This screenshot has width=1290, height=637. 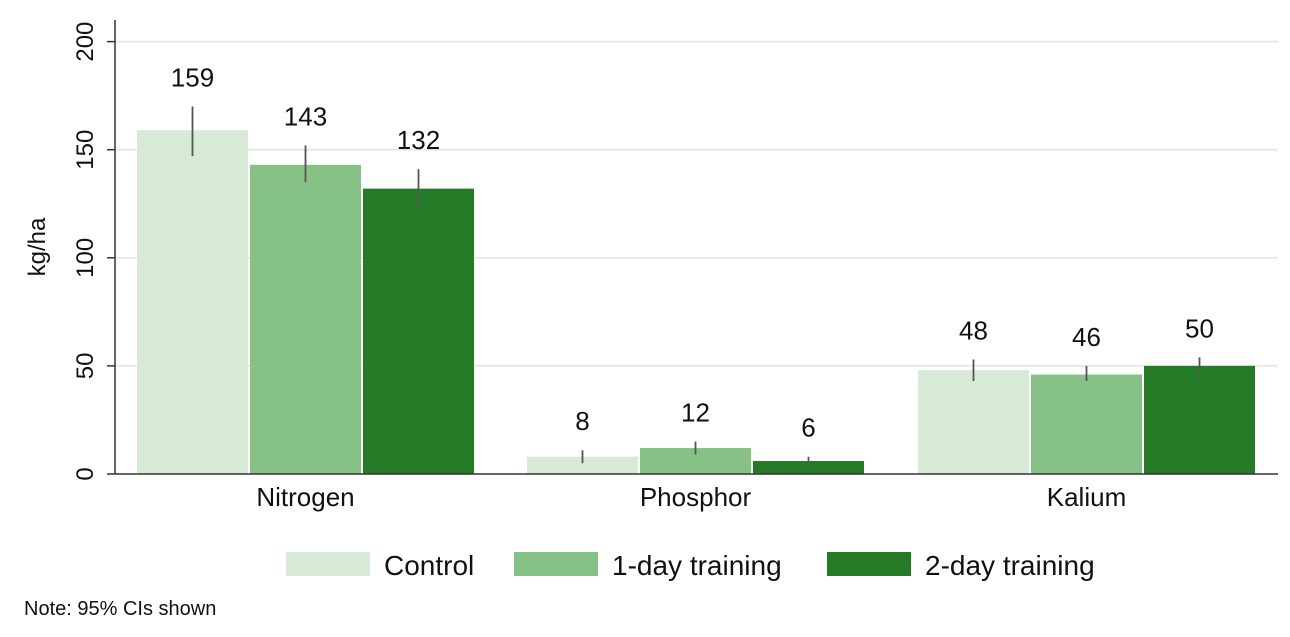 I want to click on data-label: 132, so click(x=418, y=140).